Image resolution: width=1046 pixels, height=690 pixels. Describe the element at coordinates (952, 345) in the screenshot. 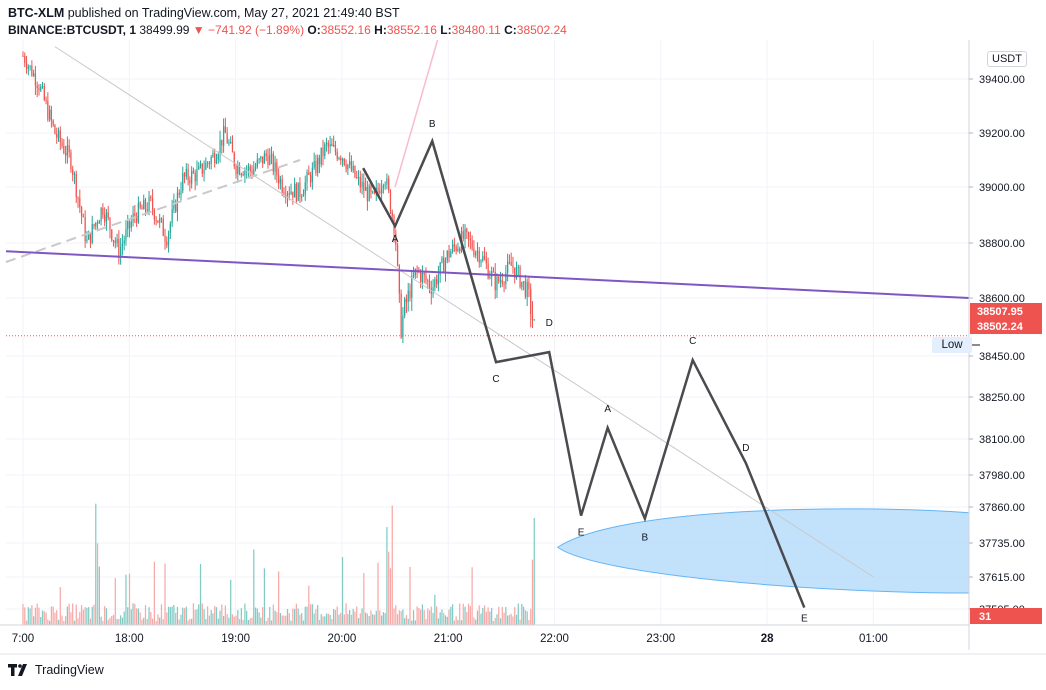

I see `low-label-tag: Low` at that location.